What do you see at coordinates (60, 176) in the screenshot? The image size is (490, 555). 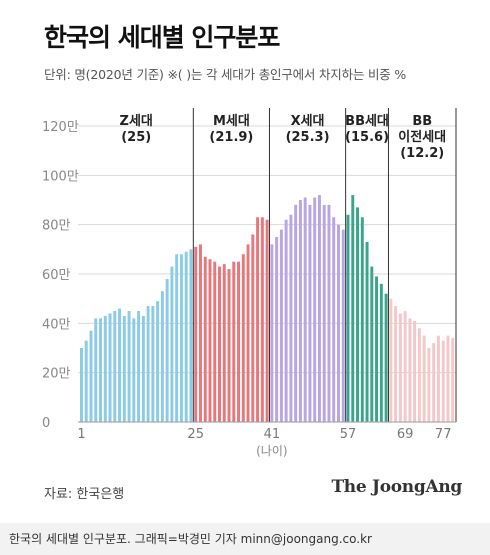 I see `y-tick-label: 100만` at bounding box center [60, 176].